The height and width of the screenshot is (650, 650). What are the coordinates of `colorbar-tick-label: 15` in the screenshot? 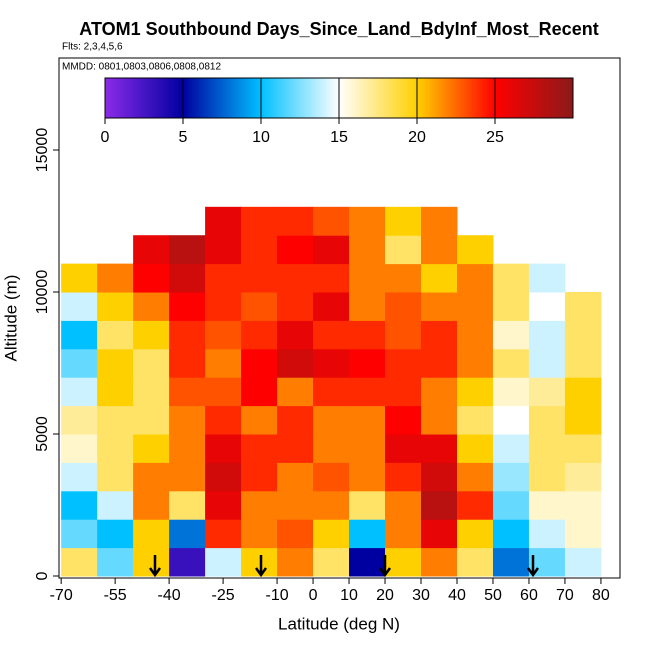 It's located at (339, 137).